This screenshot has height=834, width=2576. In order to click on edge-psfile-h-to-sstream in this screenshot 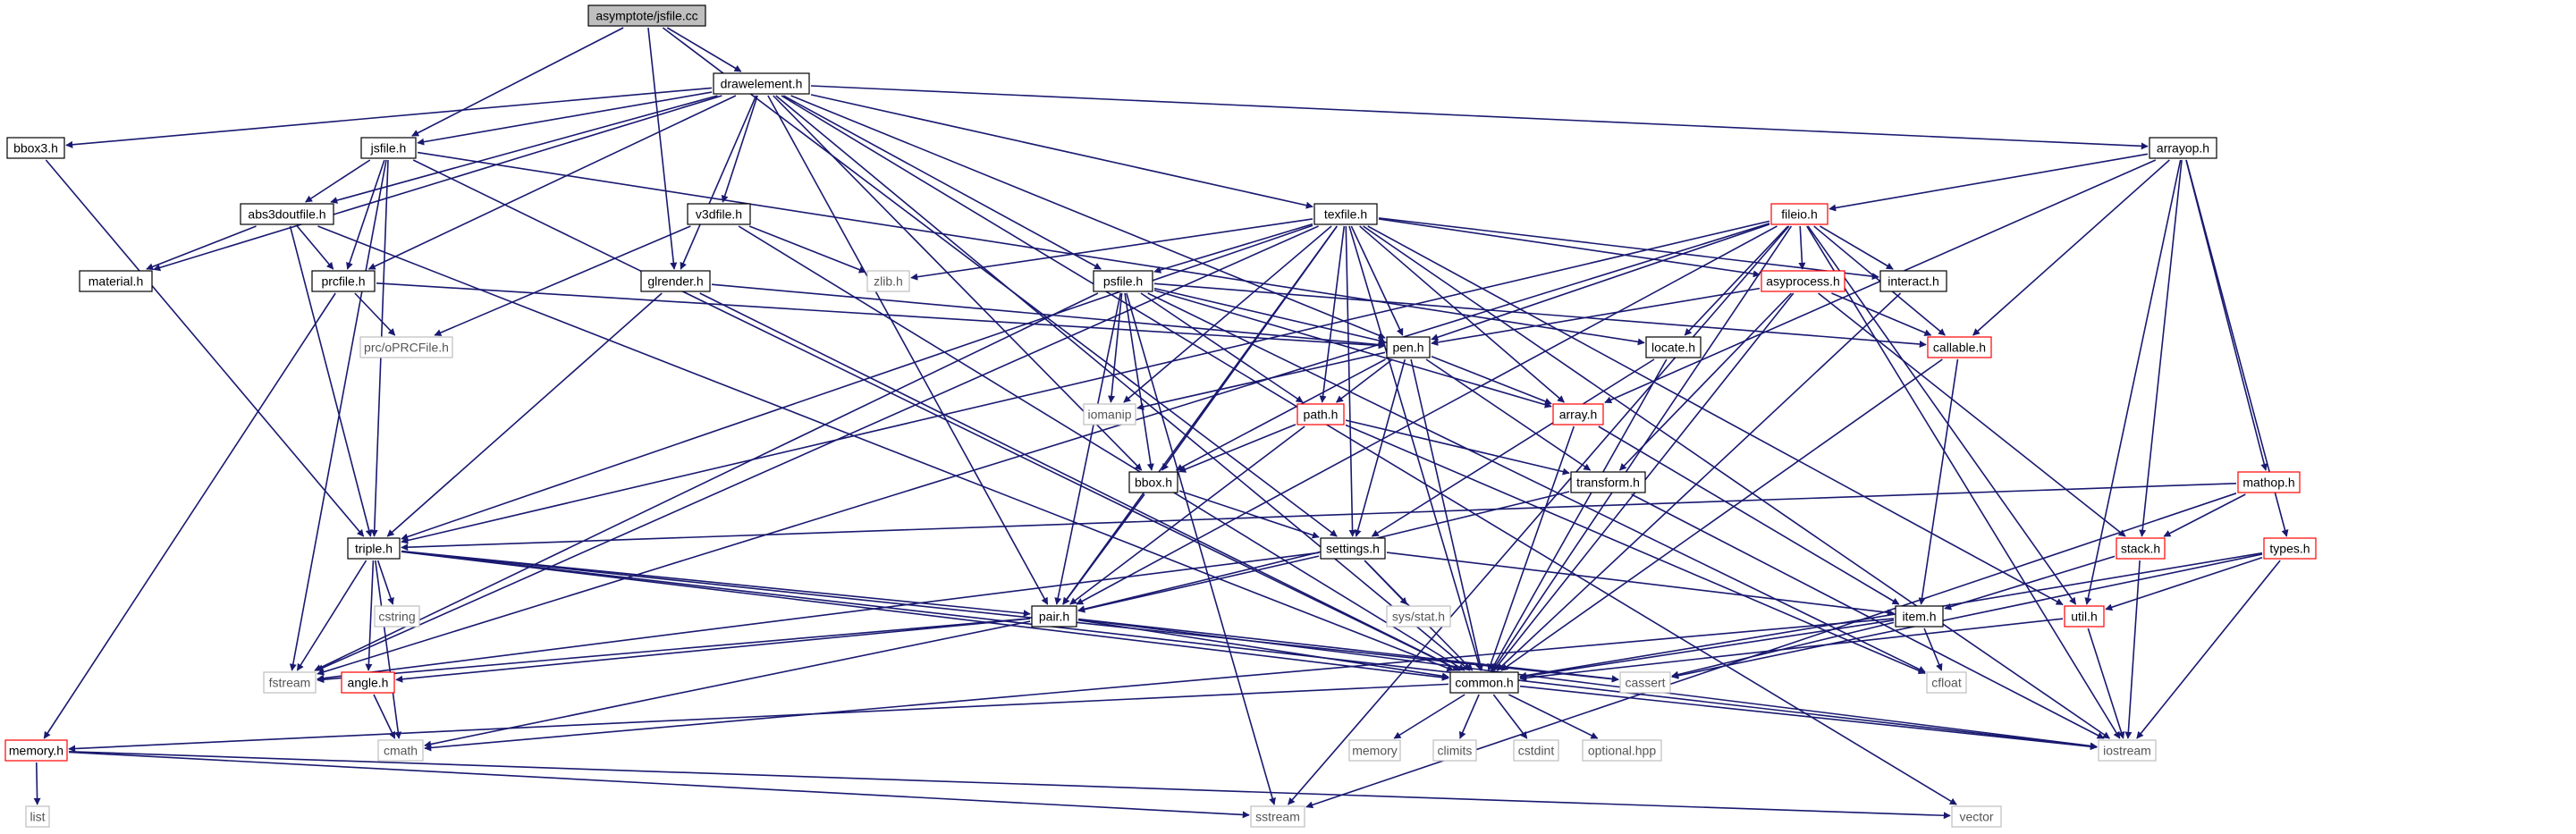, I will do `click(1201, 548)`.